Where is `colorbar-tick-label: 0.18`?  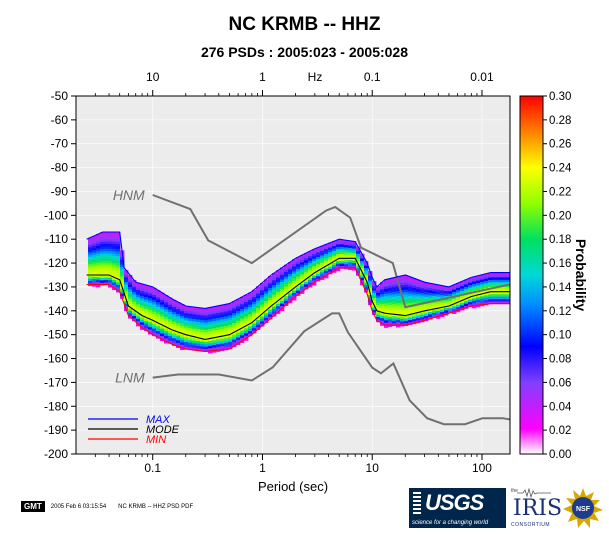 colorbar-tick-label: 0.18 is located at coordinates (560, 240).